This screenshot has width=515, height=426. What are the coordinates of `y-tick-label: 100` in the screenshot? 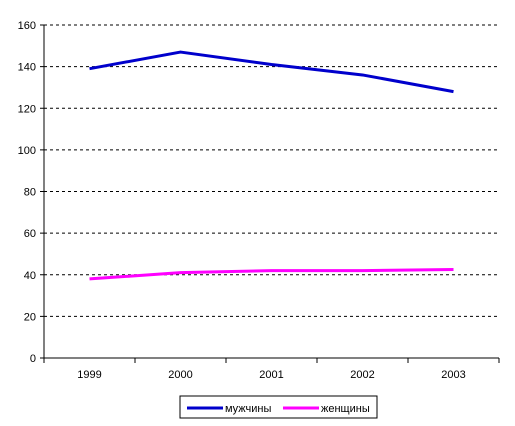 It's located at (27, 151).